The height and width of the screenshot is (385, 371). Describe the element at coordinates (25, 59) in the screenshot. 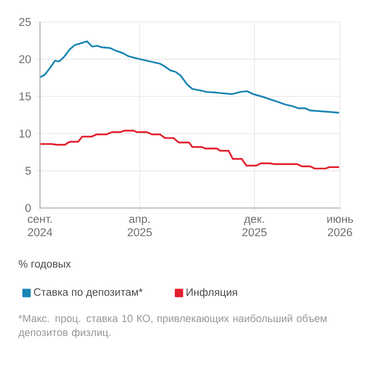

I see `y-tick-label: 20` at that location.